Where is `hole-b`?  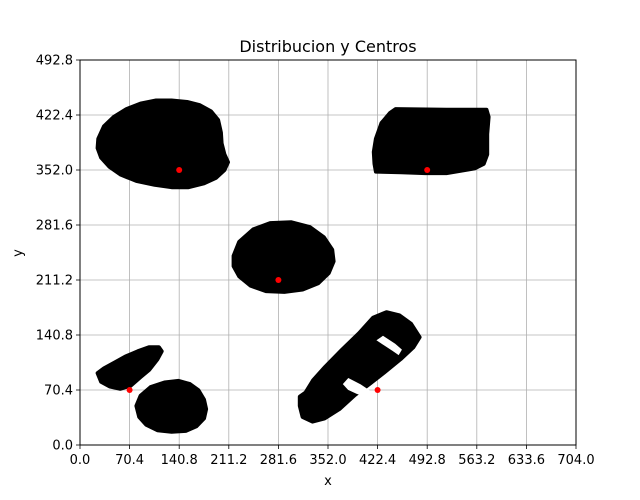
hole-b is located at coordinates (357, 387).